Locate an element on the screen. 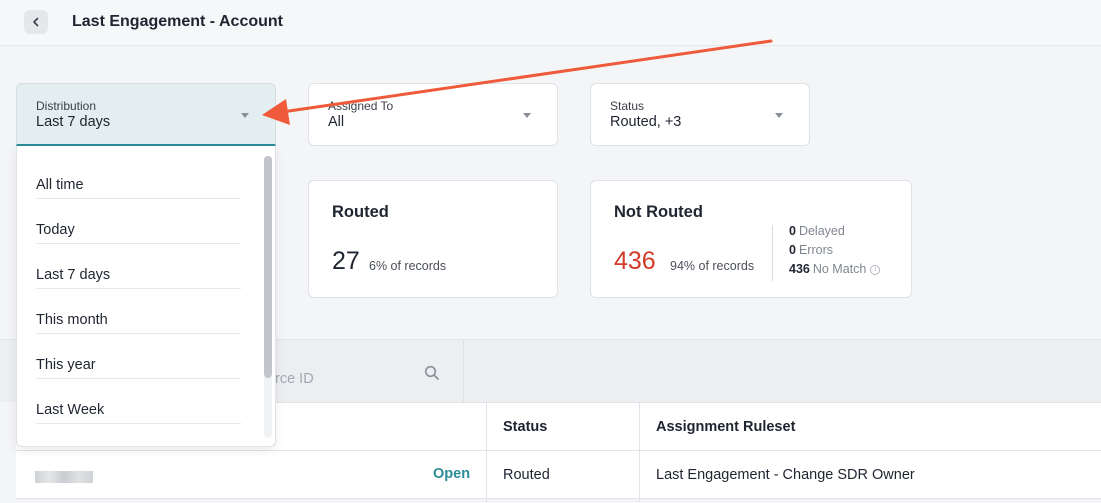  errors-count: 0 is located at coordinates (792, 250).